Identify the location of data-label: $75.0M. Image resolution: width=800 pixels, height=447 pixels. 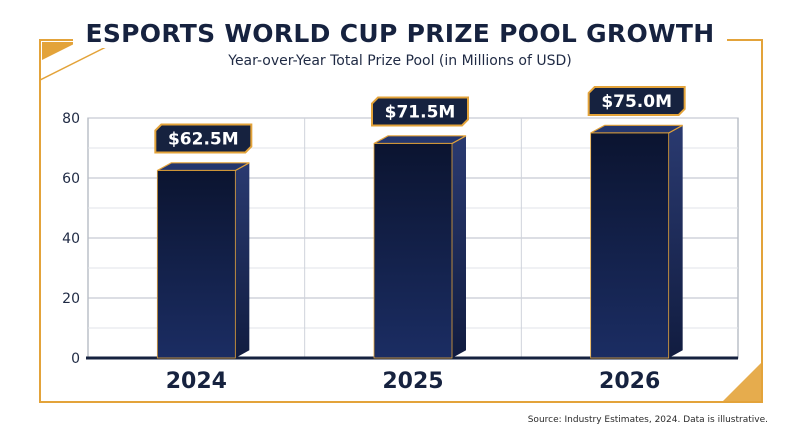
(636, 102).